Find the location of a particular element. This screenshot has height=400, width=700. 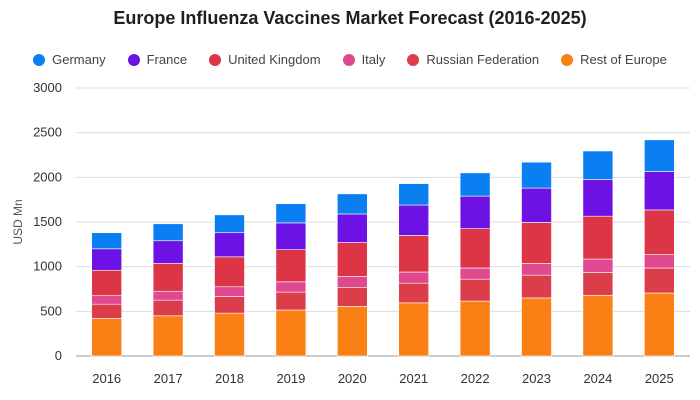

legend-item: Italy is located at coordinates (364, 59).